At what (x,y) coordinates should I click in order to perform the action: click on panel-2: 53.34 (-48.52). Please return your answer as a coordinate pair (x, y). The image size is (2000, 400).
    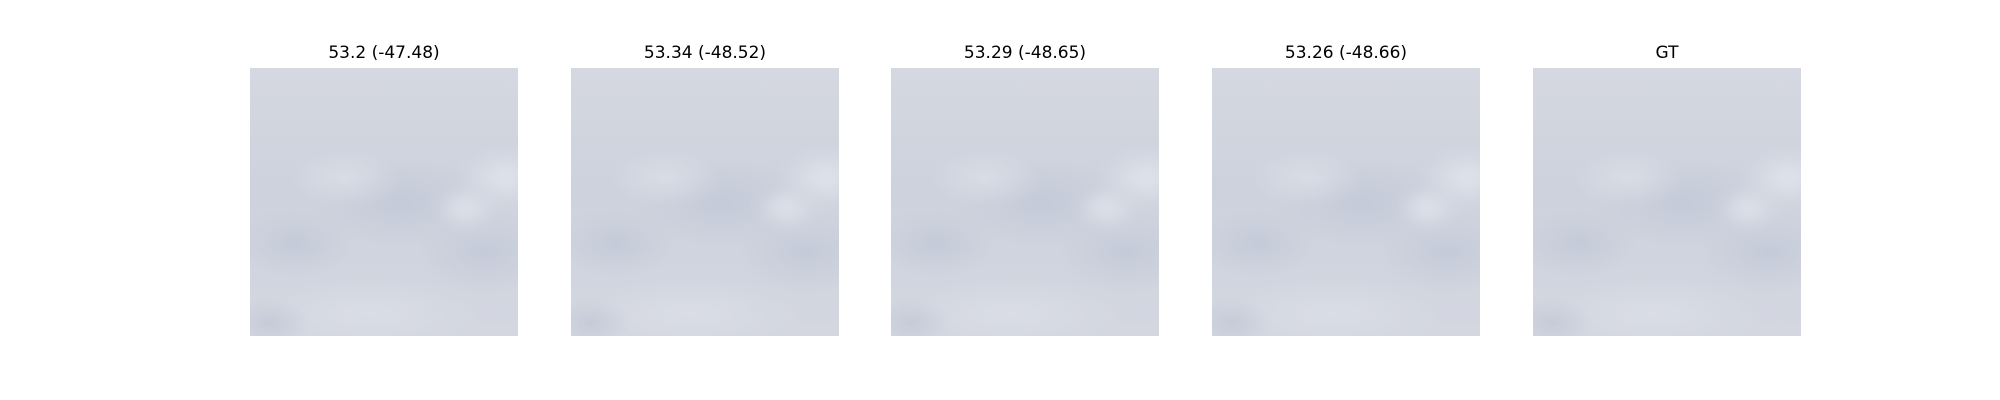
    Looking at the image, I should click on (705, 200).